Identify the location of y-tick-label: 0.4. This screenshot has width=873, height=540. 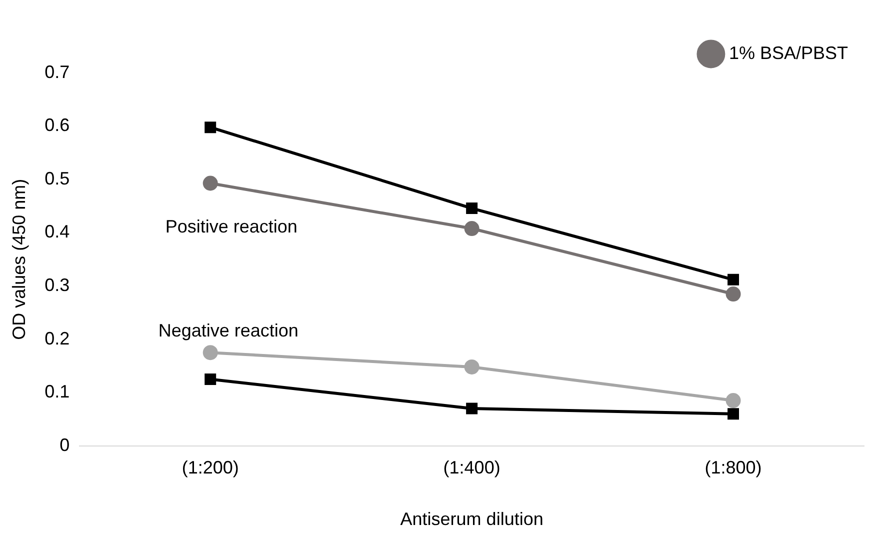
(57, 232).